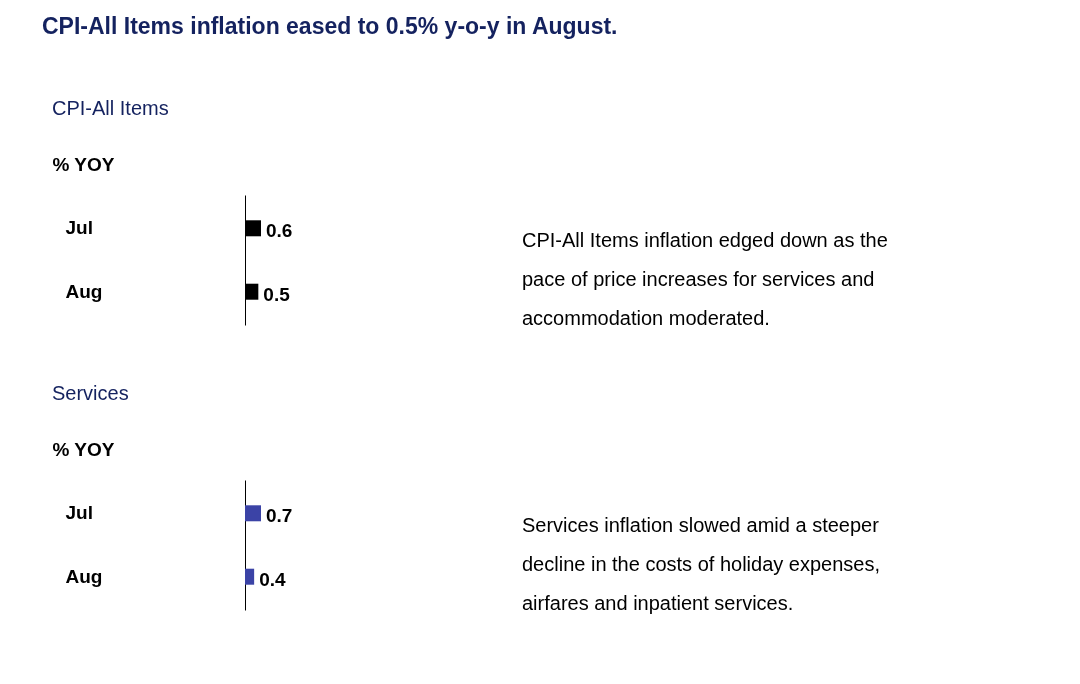 The height and width of the screenshot is (684, 1080). I want to click on data-label: 0.6, so click(279, 231).